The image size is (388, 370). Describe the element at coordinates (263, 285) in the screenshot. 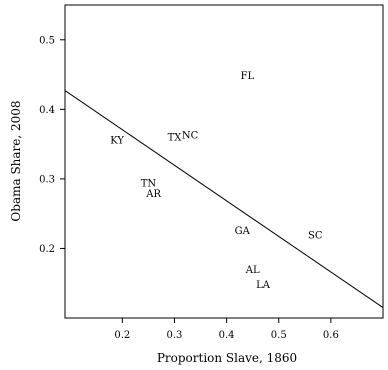

I see `data-point-la: LA` at that location.